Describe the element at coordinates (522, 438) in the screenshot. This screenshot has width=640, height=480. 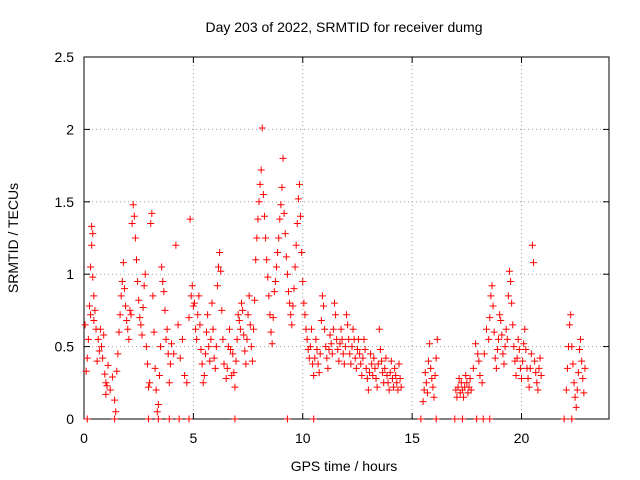
I see `x-tick-label: 20` at that location.